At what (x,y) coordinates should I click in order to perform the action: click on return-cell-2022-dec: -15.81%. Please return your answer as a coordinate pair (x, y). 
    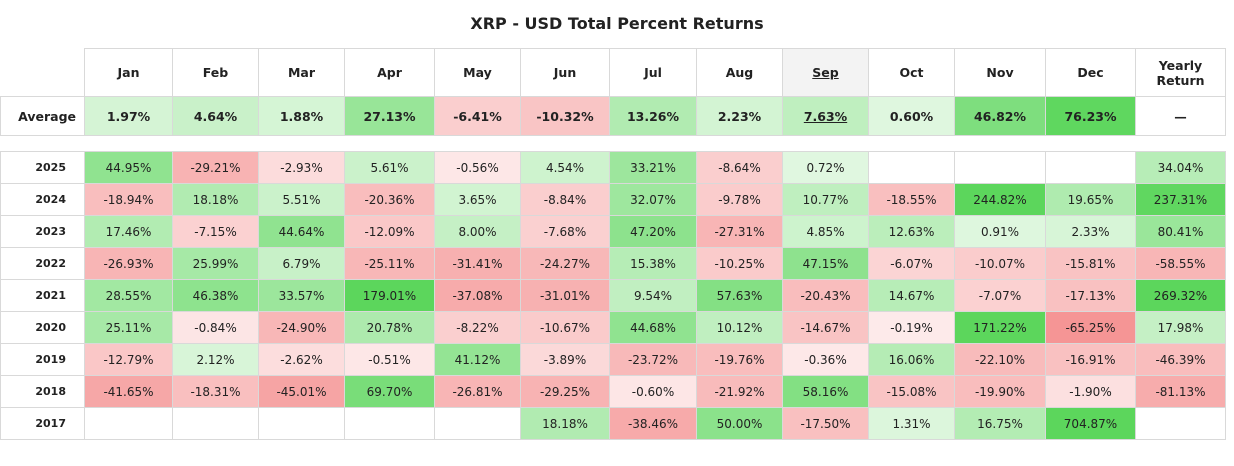
    Looking at the image, I should click on (1090, 263).